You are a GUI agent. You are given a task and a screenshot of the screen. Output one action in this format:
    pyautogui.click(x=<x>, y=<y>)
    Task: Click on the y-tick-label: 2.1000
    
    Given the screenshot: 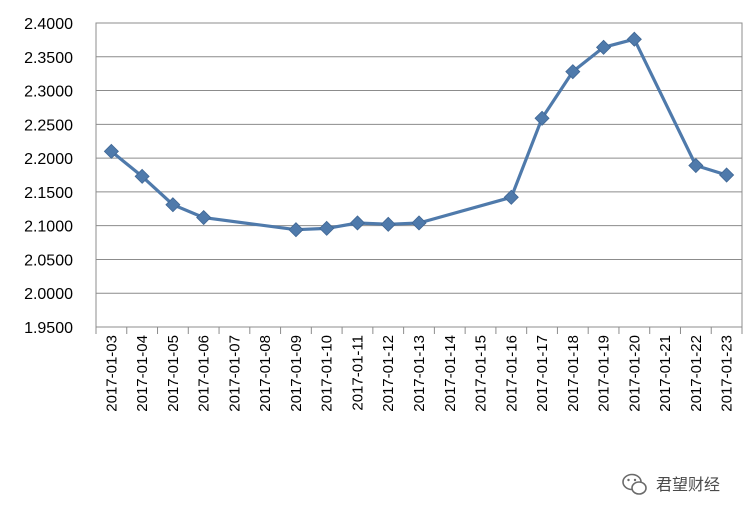 What is the action you would take?
    pyautogui.click(x=48, y=227)
    